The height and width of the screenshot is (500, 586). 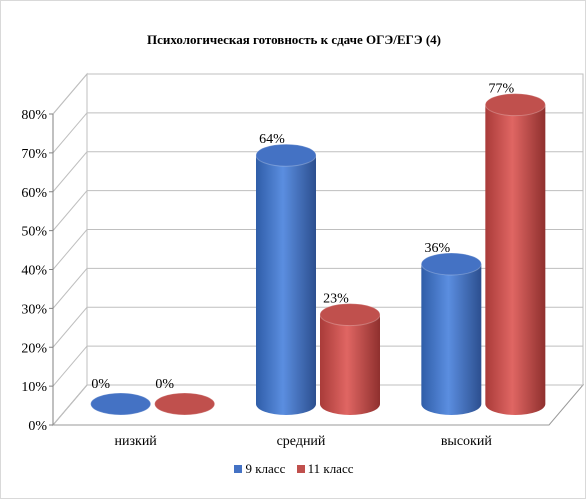 What do you see at coordinates (34, 387) in the screenshot?
I see `y-tick-label: 10%` at bounding box center [34, 387].